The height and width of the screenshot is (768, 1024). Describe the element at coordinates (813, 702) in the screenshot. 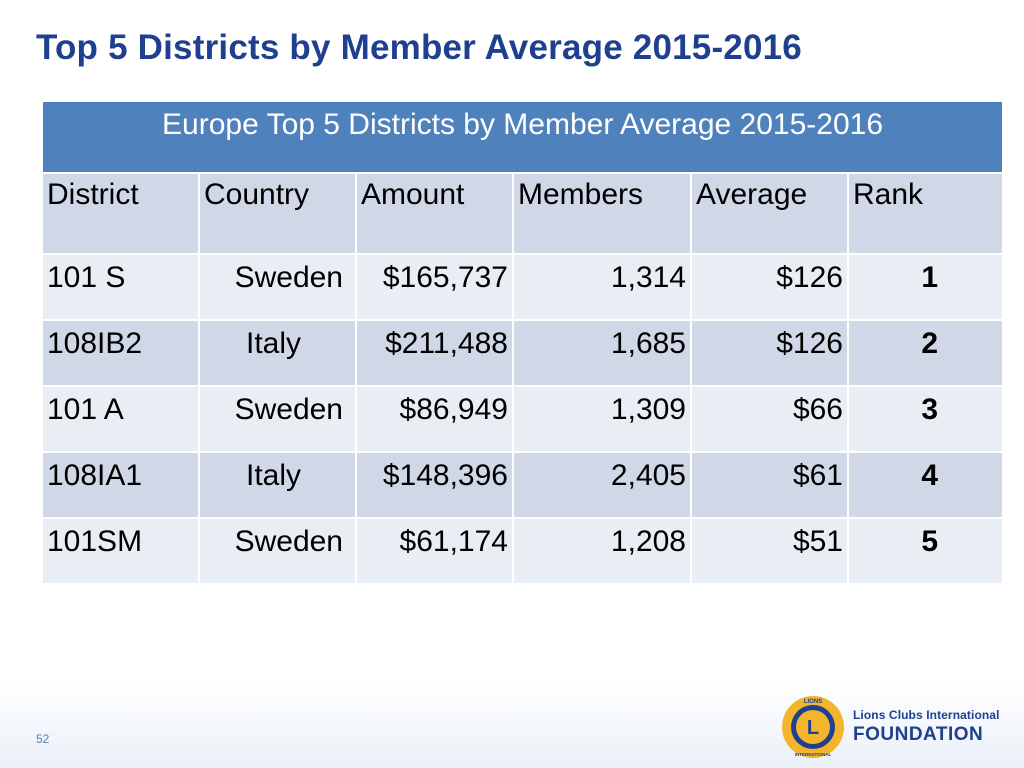

I see `svg-text: LIONS` at that location.